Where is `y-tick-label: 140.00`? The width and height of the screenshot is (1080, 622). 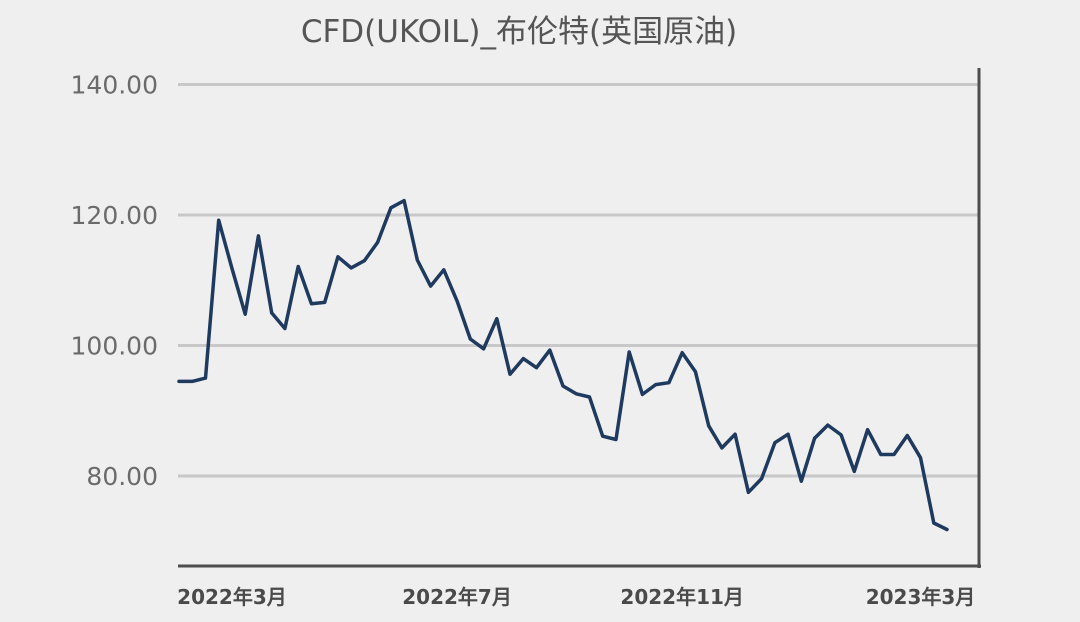 y-tick-label: 140.00 is located at coordinates (114, 85).